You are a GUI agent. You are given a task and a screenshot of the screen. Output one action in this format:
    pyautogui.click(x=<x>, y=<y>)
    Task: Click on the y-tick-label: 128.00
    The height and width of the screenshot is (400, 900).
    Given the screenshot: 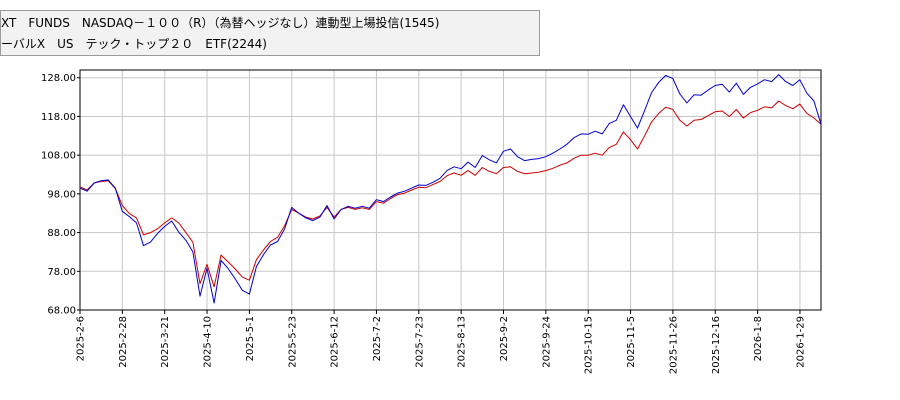 What is the action you would take?
    pyautogui.click(x=58, y=78)
    